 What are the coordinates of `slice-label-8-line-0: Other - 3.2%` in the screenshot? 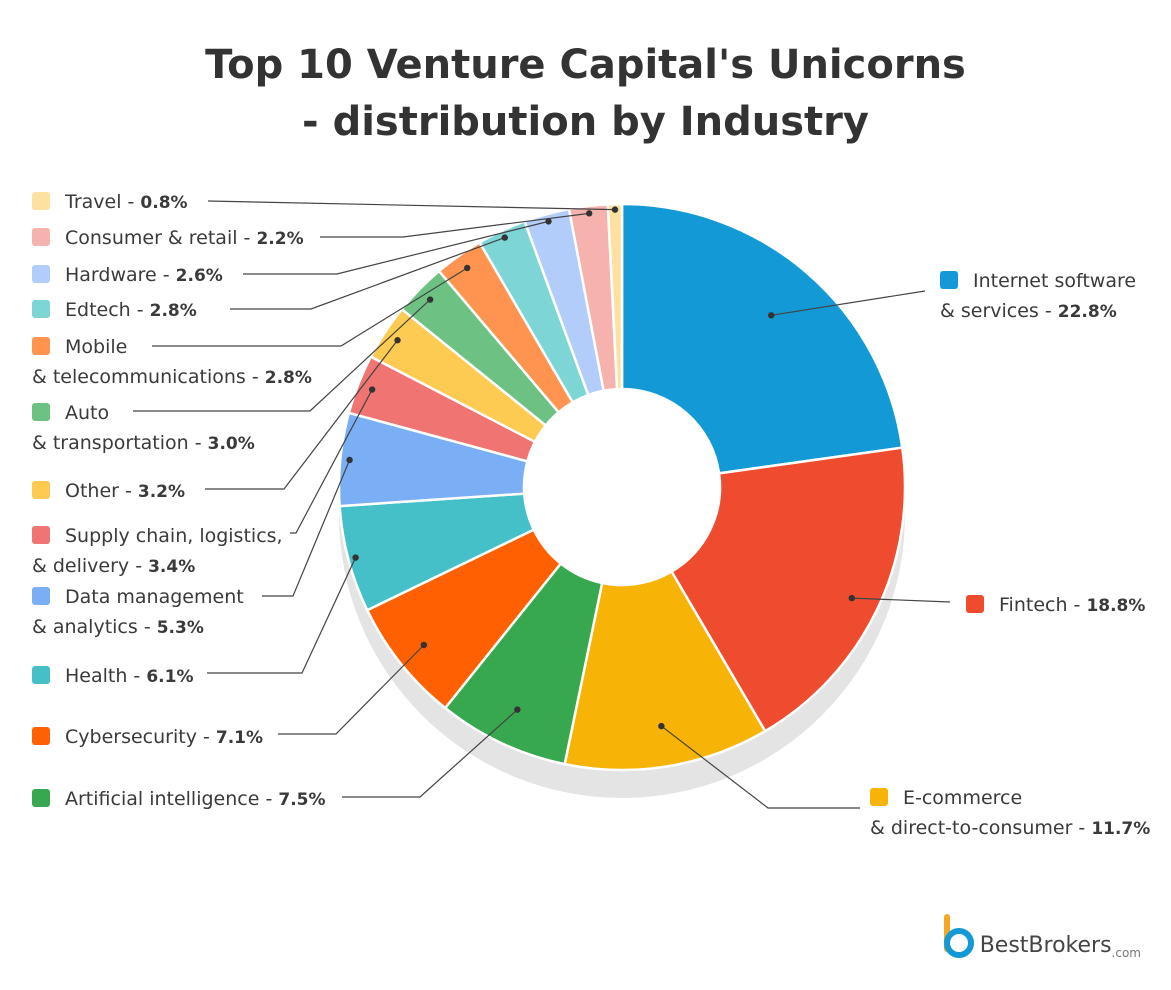 It's located at (125, 491).